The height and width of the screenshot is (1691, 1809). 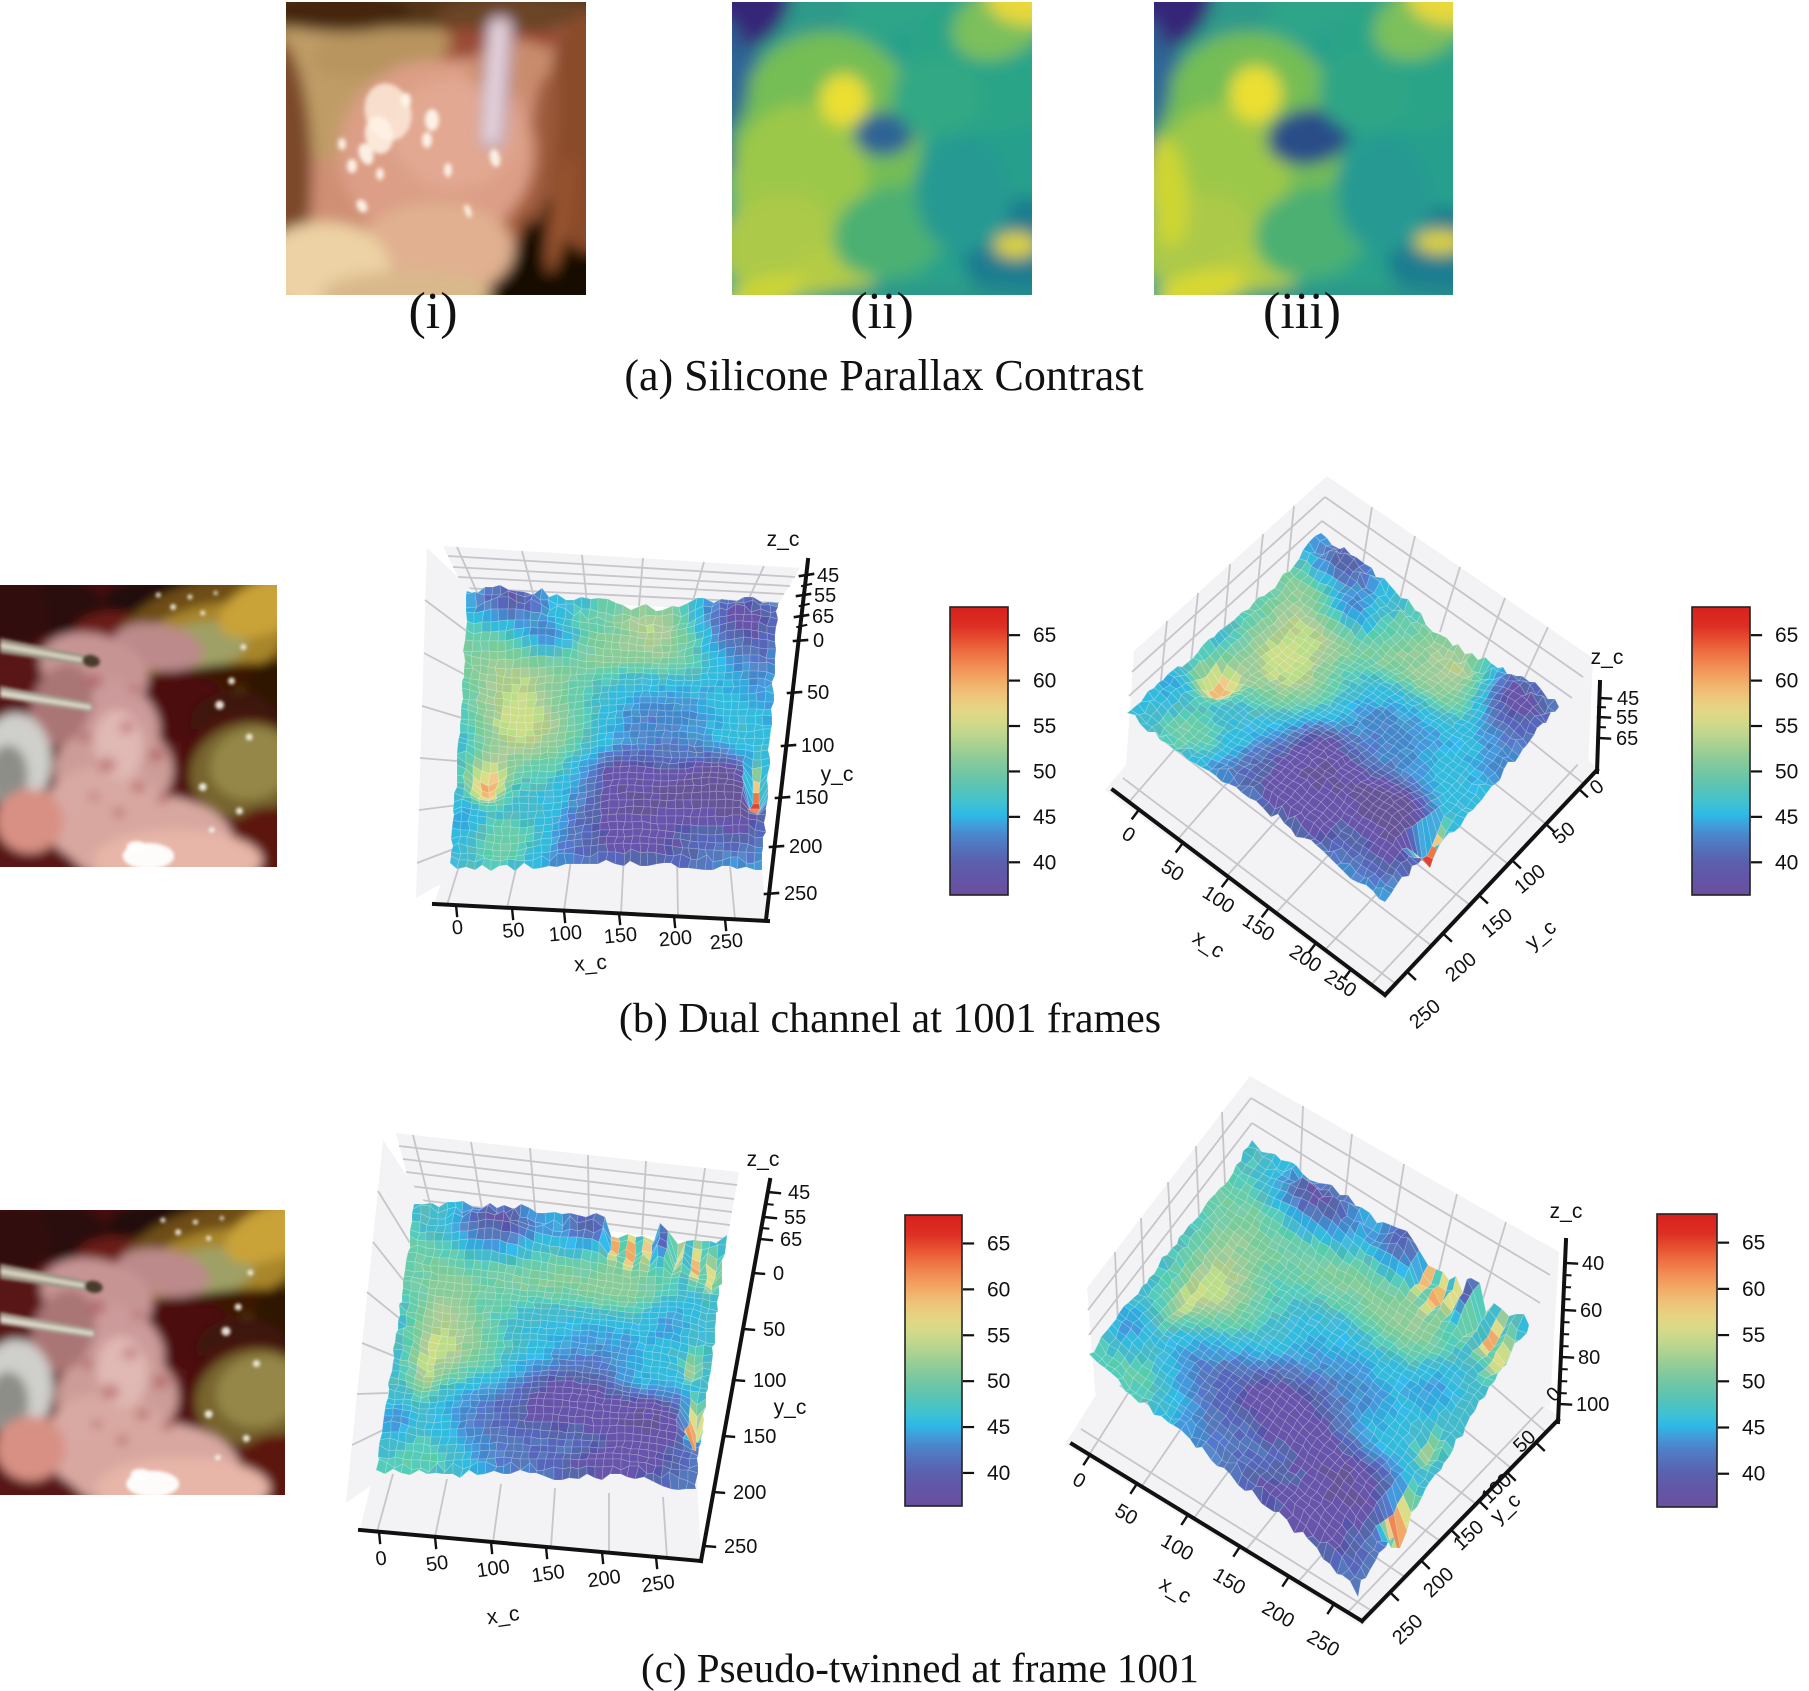 What do you see at coordinates (432, 311) in the screenshot?
I see `svg-text: (i)` at bounding box center [432, 311].